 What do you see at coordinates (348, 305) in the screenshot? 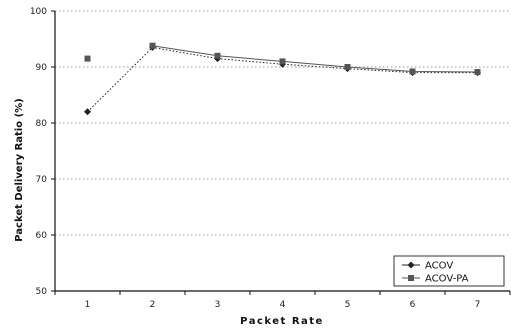
I see `x-tick-label-4: 5` at bounding box center [348, 305].